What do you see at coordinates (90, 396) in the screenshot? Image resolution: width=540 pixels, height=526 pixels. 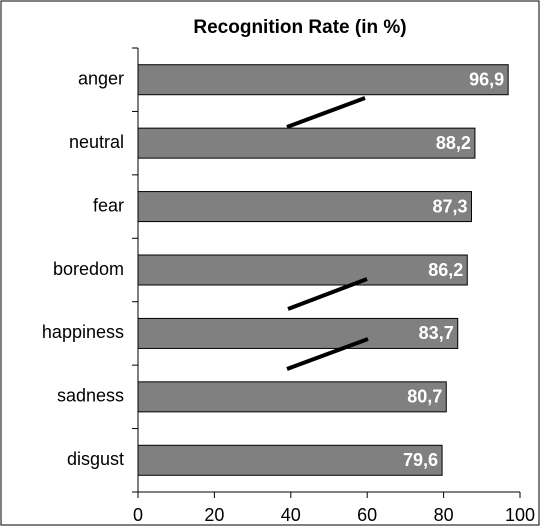 I see `y-tick-label: sadness` at bounding box center [90, 396].